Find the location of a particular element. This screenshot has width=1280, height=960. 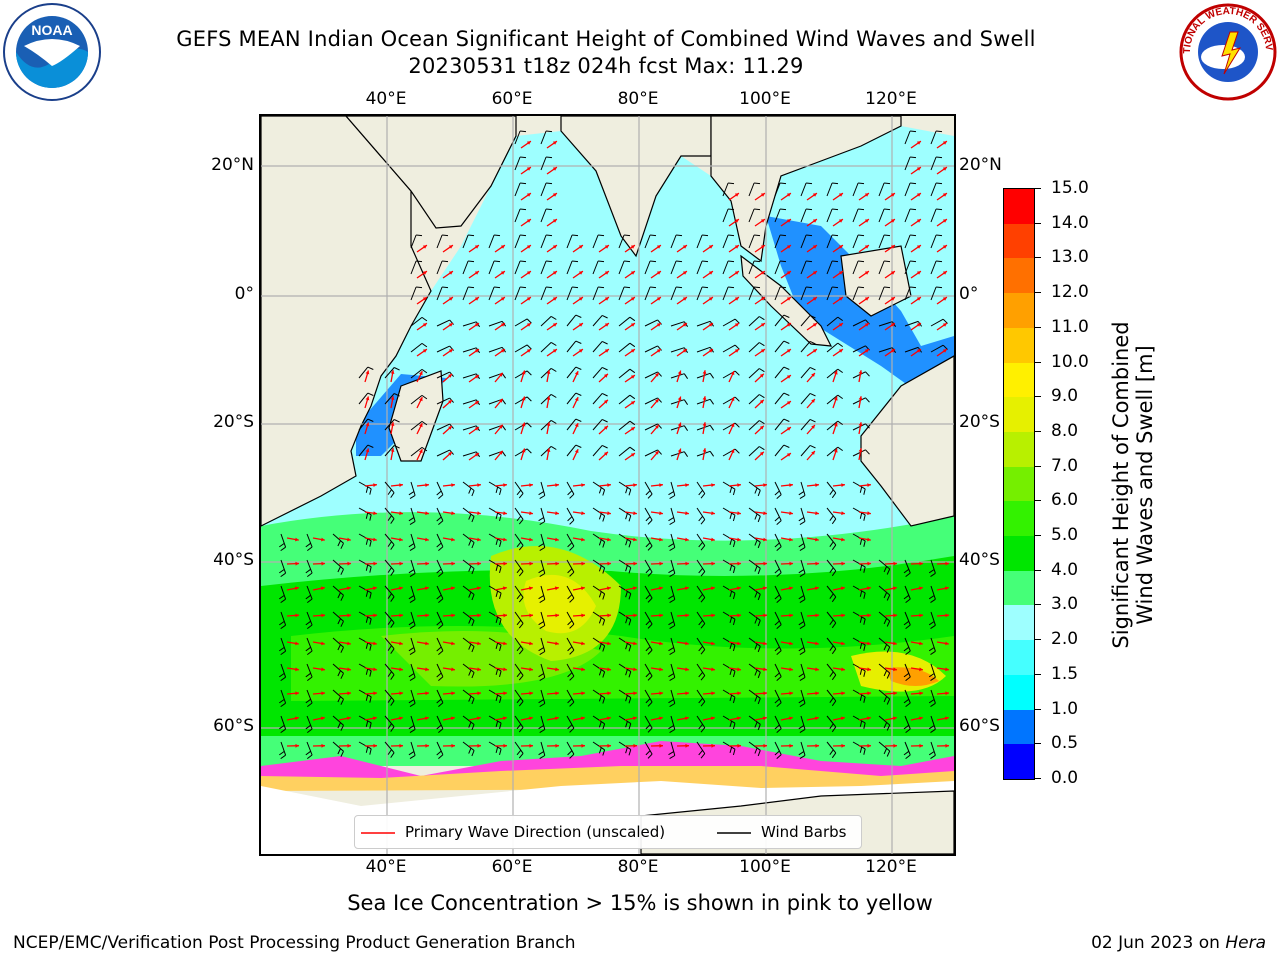

colorbar-tick-label: 15.0 is located at coordinates (1070, 188).